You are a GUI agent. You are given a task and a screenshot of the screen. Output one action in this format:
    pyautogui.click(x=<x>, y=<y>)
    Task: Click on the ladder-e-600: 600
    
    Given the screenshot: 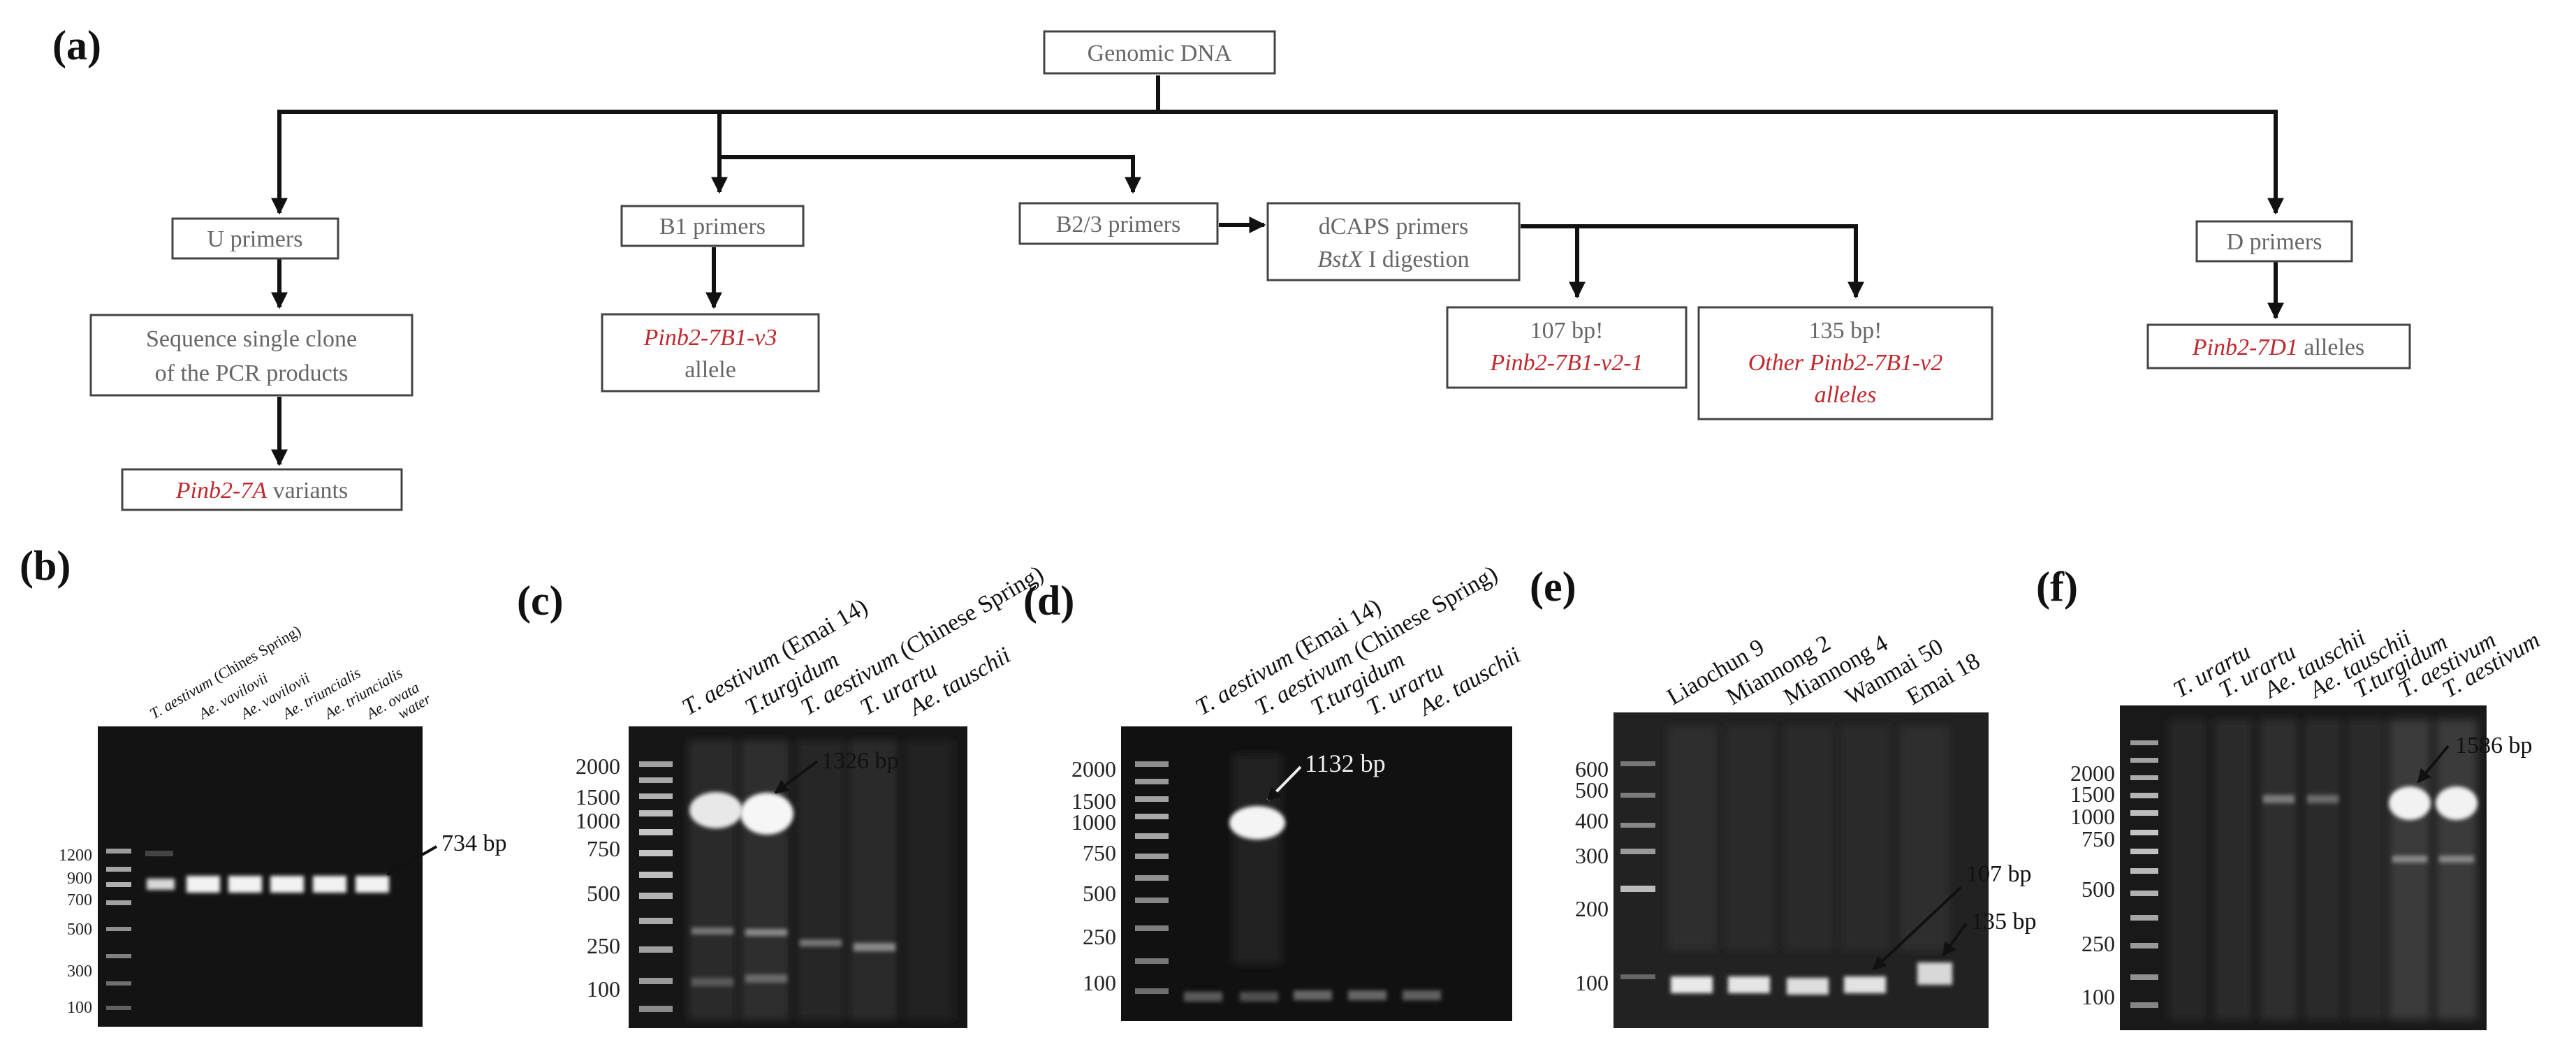 What is the action you would take?
    pyautogui.click(x=1592, y=769)
    